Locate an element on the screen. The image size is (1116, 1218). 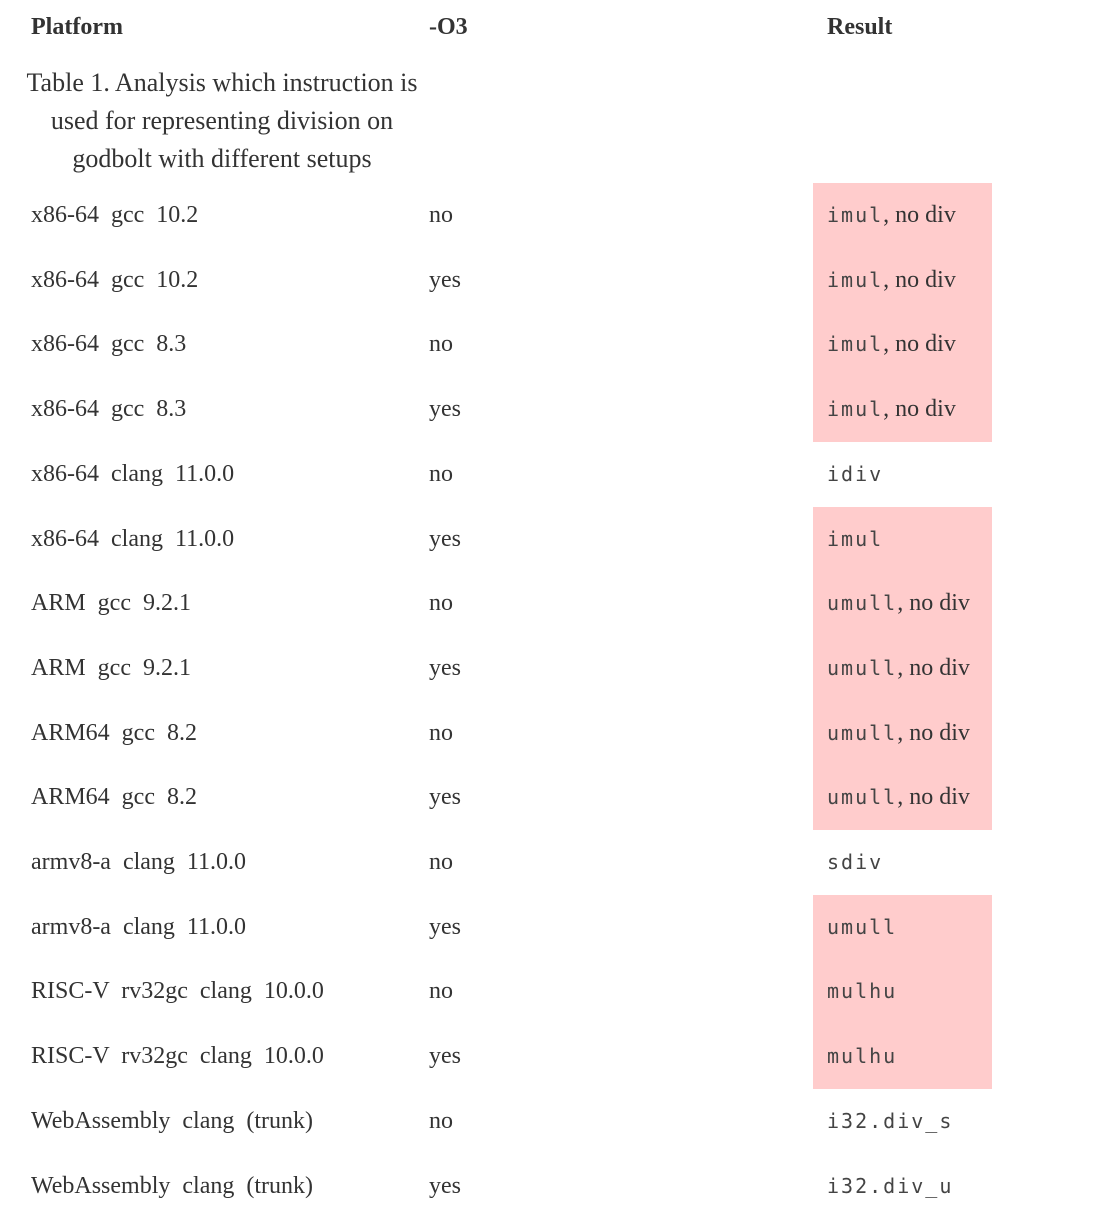
table-row: RISC-V rv32gc clang 10.0.0 no mulhu is located at coordinates (558, 991).